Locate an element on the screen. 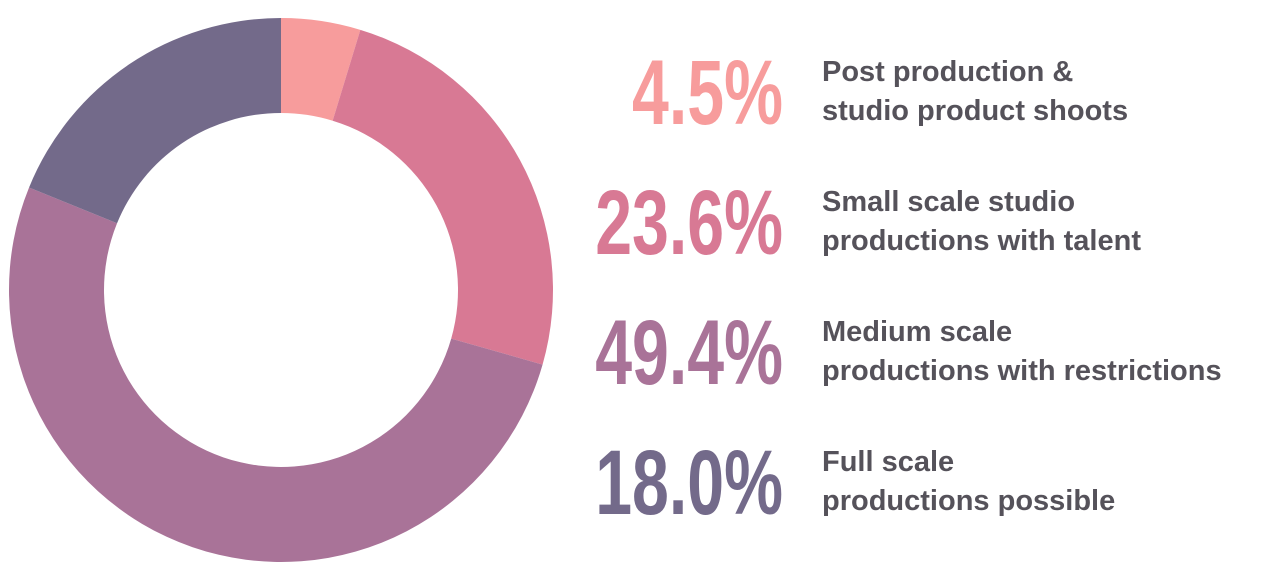  legend-label: productions possible is located at coordinates (968, 501).